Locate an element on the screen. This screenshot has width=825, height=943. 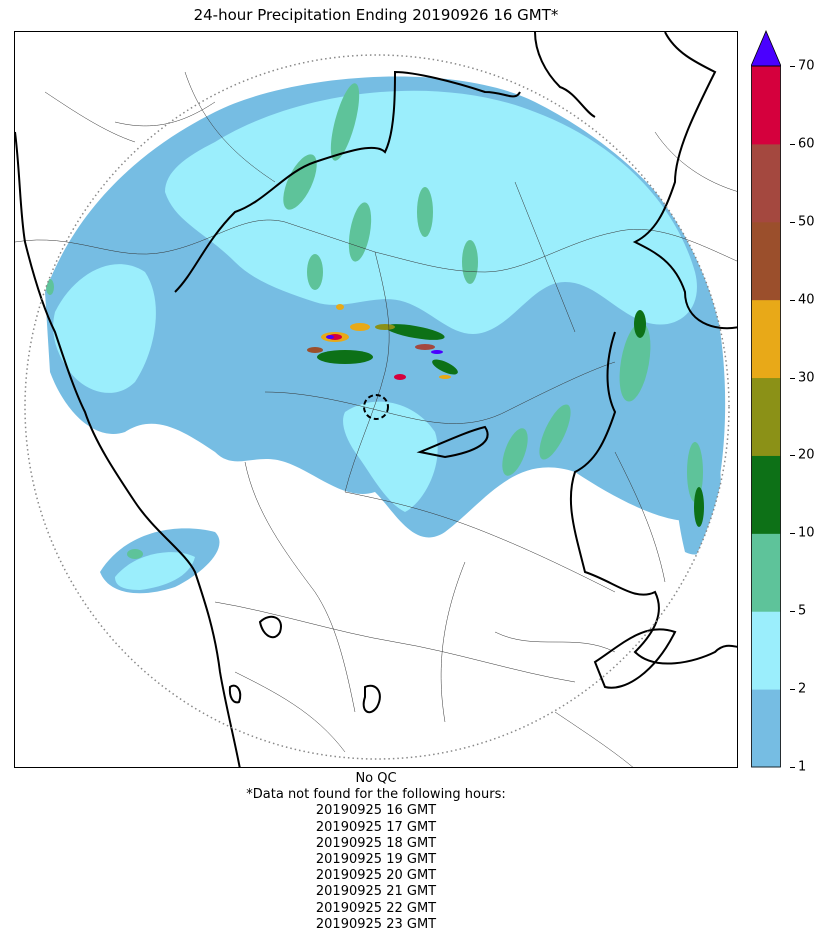
colorbar-tick-label: 20 is located at coordinates (806, 455).